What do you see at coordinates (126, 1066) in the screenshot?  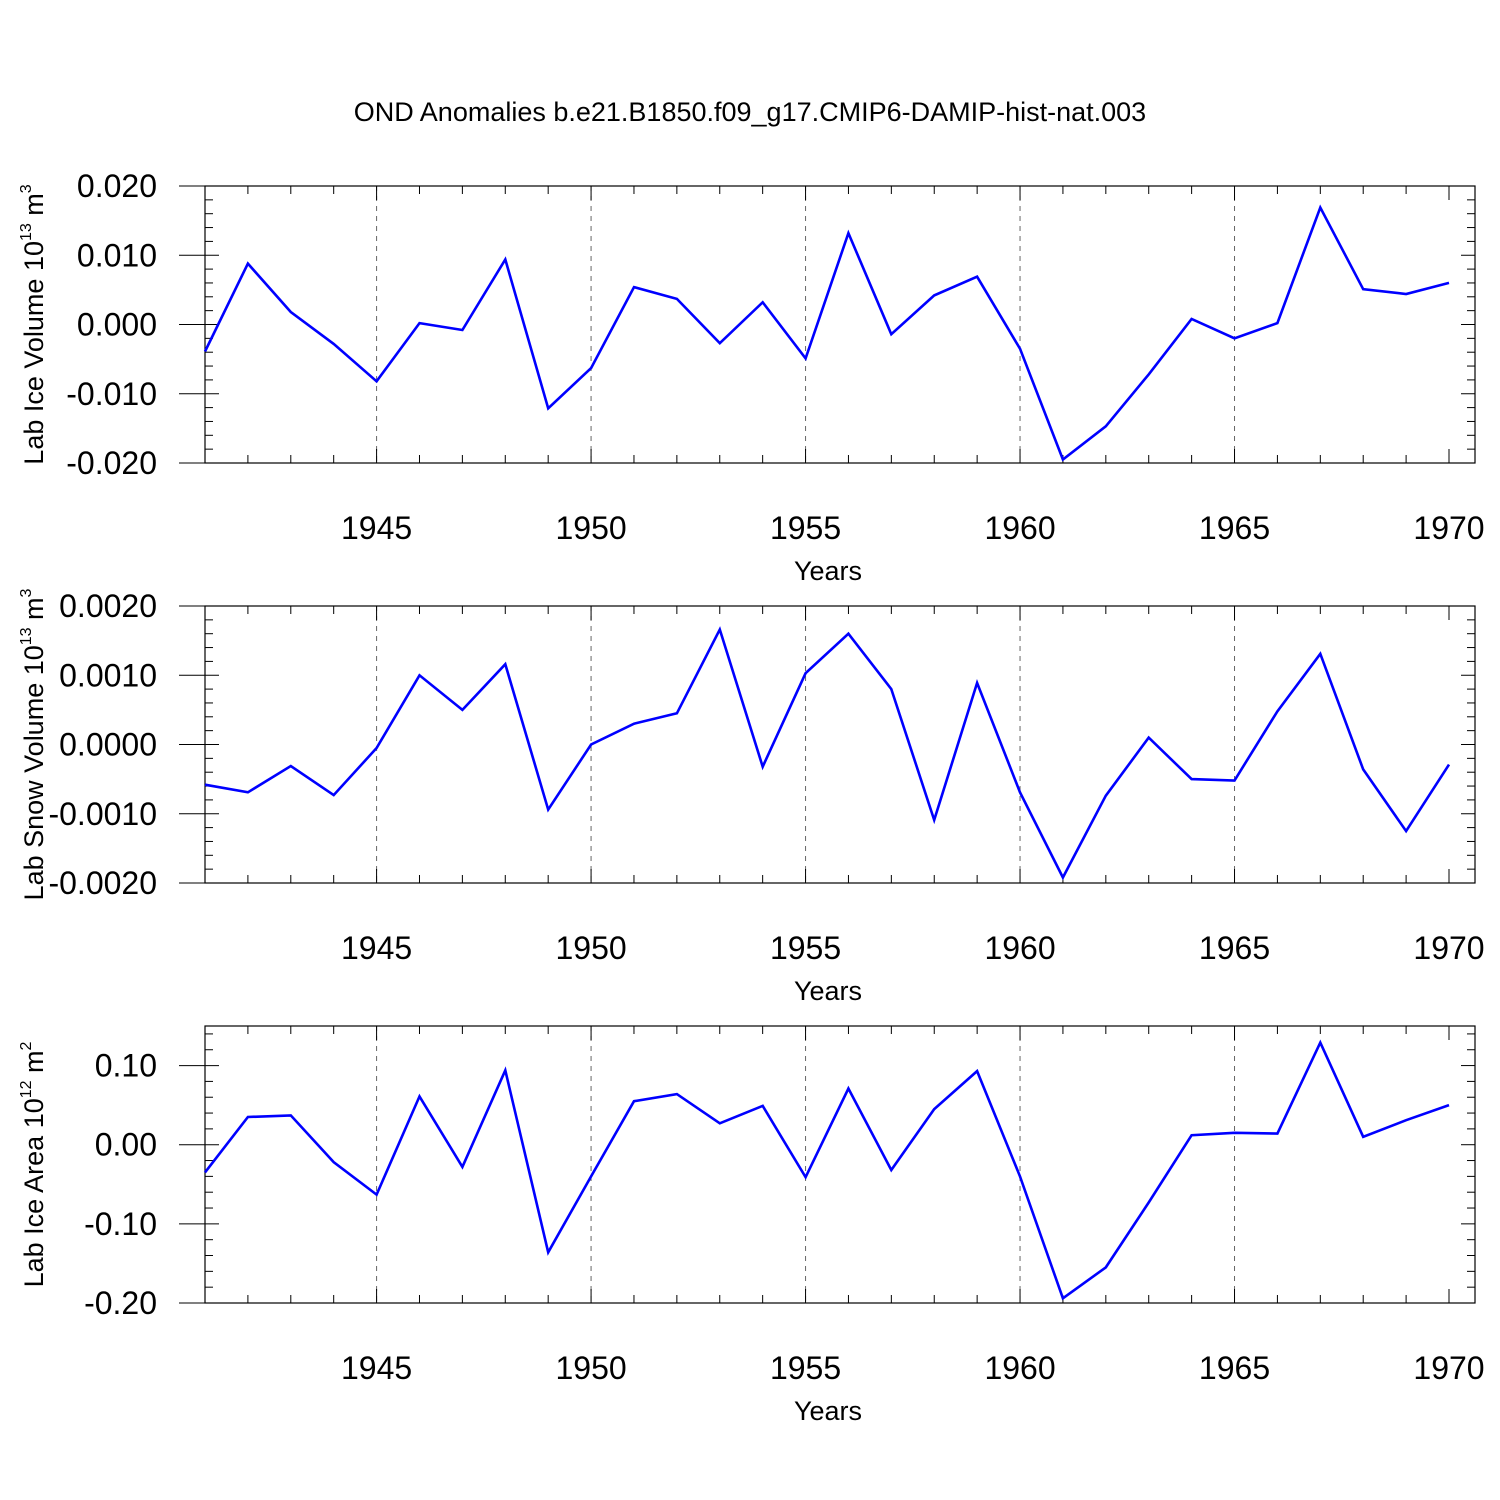 I see `y-tick-label: 0.10` at bounding box center [126, 1066].